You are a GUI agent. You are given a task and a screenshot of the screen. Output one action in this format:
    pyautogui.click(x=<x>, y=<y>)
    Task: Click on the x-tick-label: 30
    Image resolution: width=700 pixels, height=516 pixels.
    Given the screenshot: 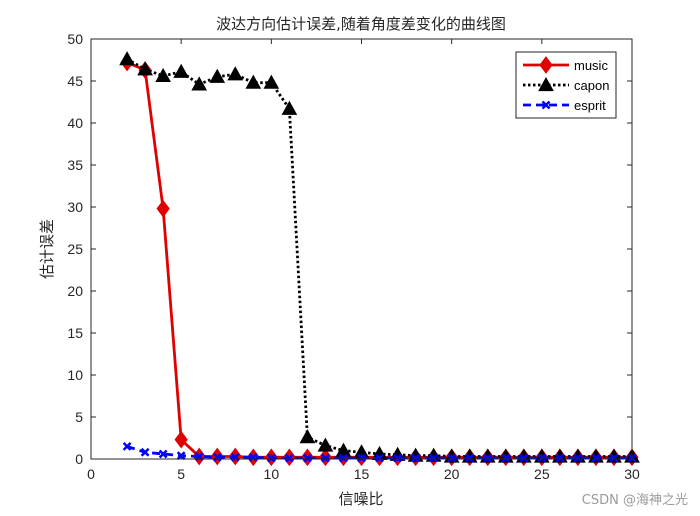 What is the action you would take?
    pyautogui.click(x=632, y=474)
    